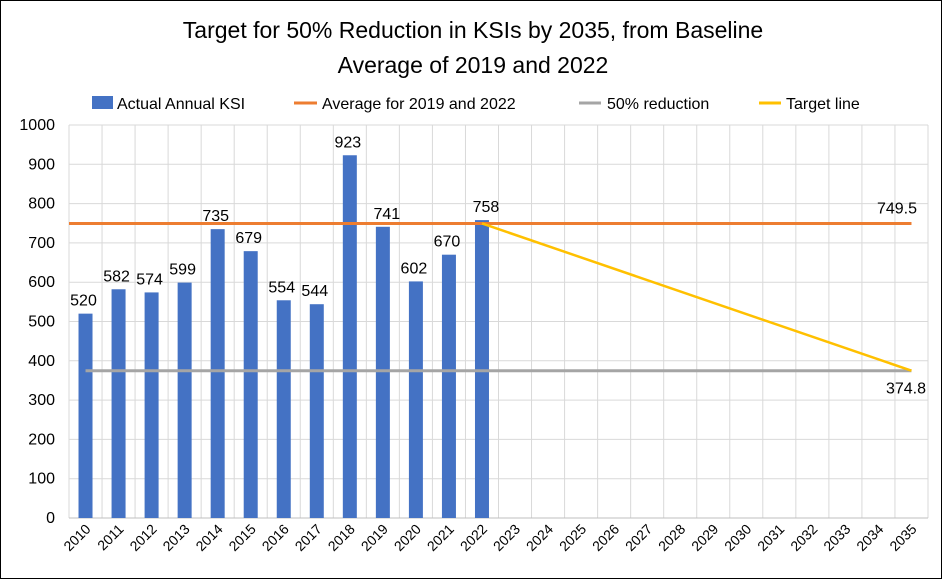 The height and width of the screenshot is (582, 944). What do you see at coordinates (382, 372) in the screenshot?
I see `bar-2019` at bounding box center [382, 372].